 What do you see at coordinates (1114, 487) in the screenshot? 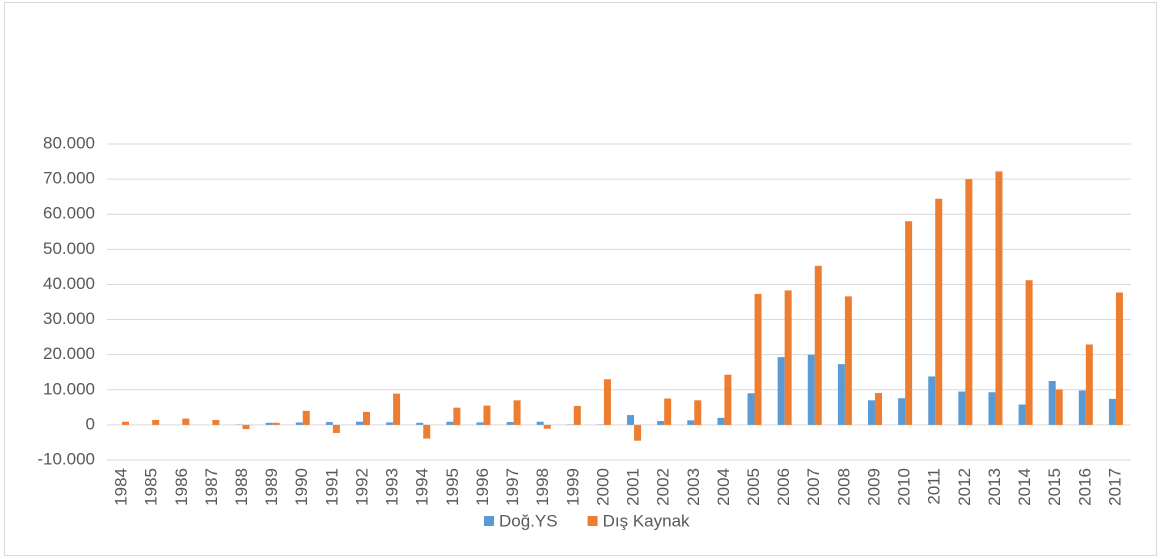
I see `x-tick-label: 2017` at bounding box center [1114, 487].